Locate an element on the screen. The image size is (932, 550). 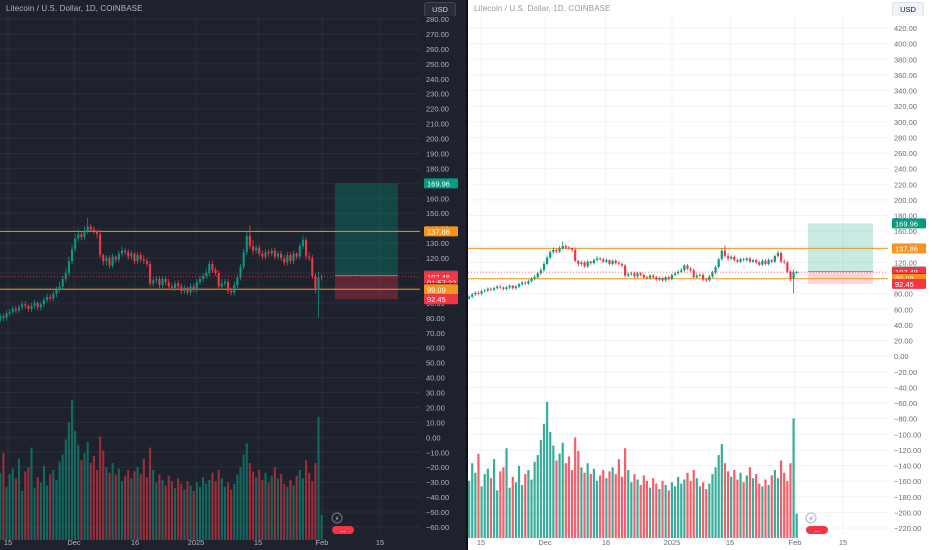
price-label: 92.45 is located at coordinates (904, 284).